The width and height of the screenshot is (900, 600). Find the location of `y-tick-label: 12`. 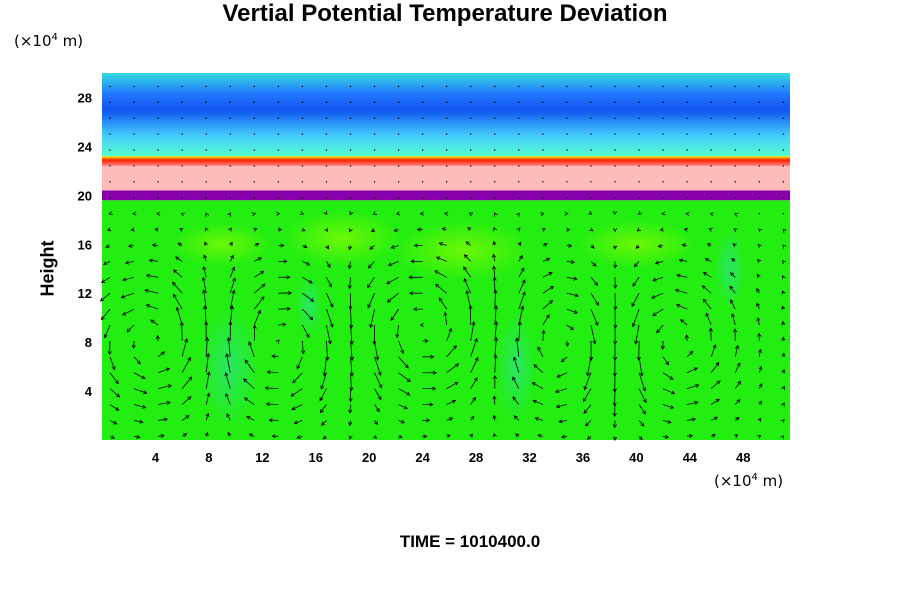

y-tick-label: 12 is located at coordinates (85, 293).